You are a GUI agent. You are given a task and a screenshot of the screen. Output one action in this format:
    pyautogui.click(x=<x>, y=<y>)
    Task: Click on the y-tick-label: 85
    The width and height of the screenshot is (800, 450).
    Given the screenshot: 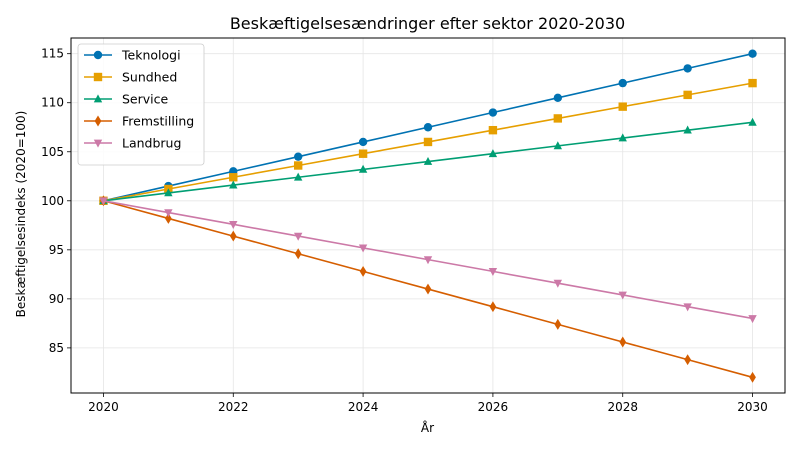 What is the action you would take?
    pyautogui.click(x=56, y=348)
    